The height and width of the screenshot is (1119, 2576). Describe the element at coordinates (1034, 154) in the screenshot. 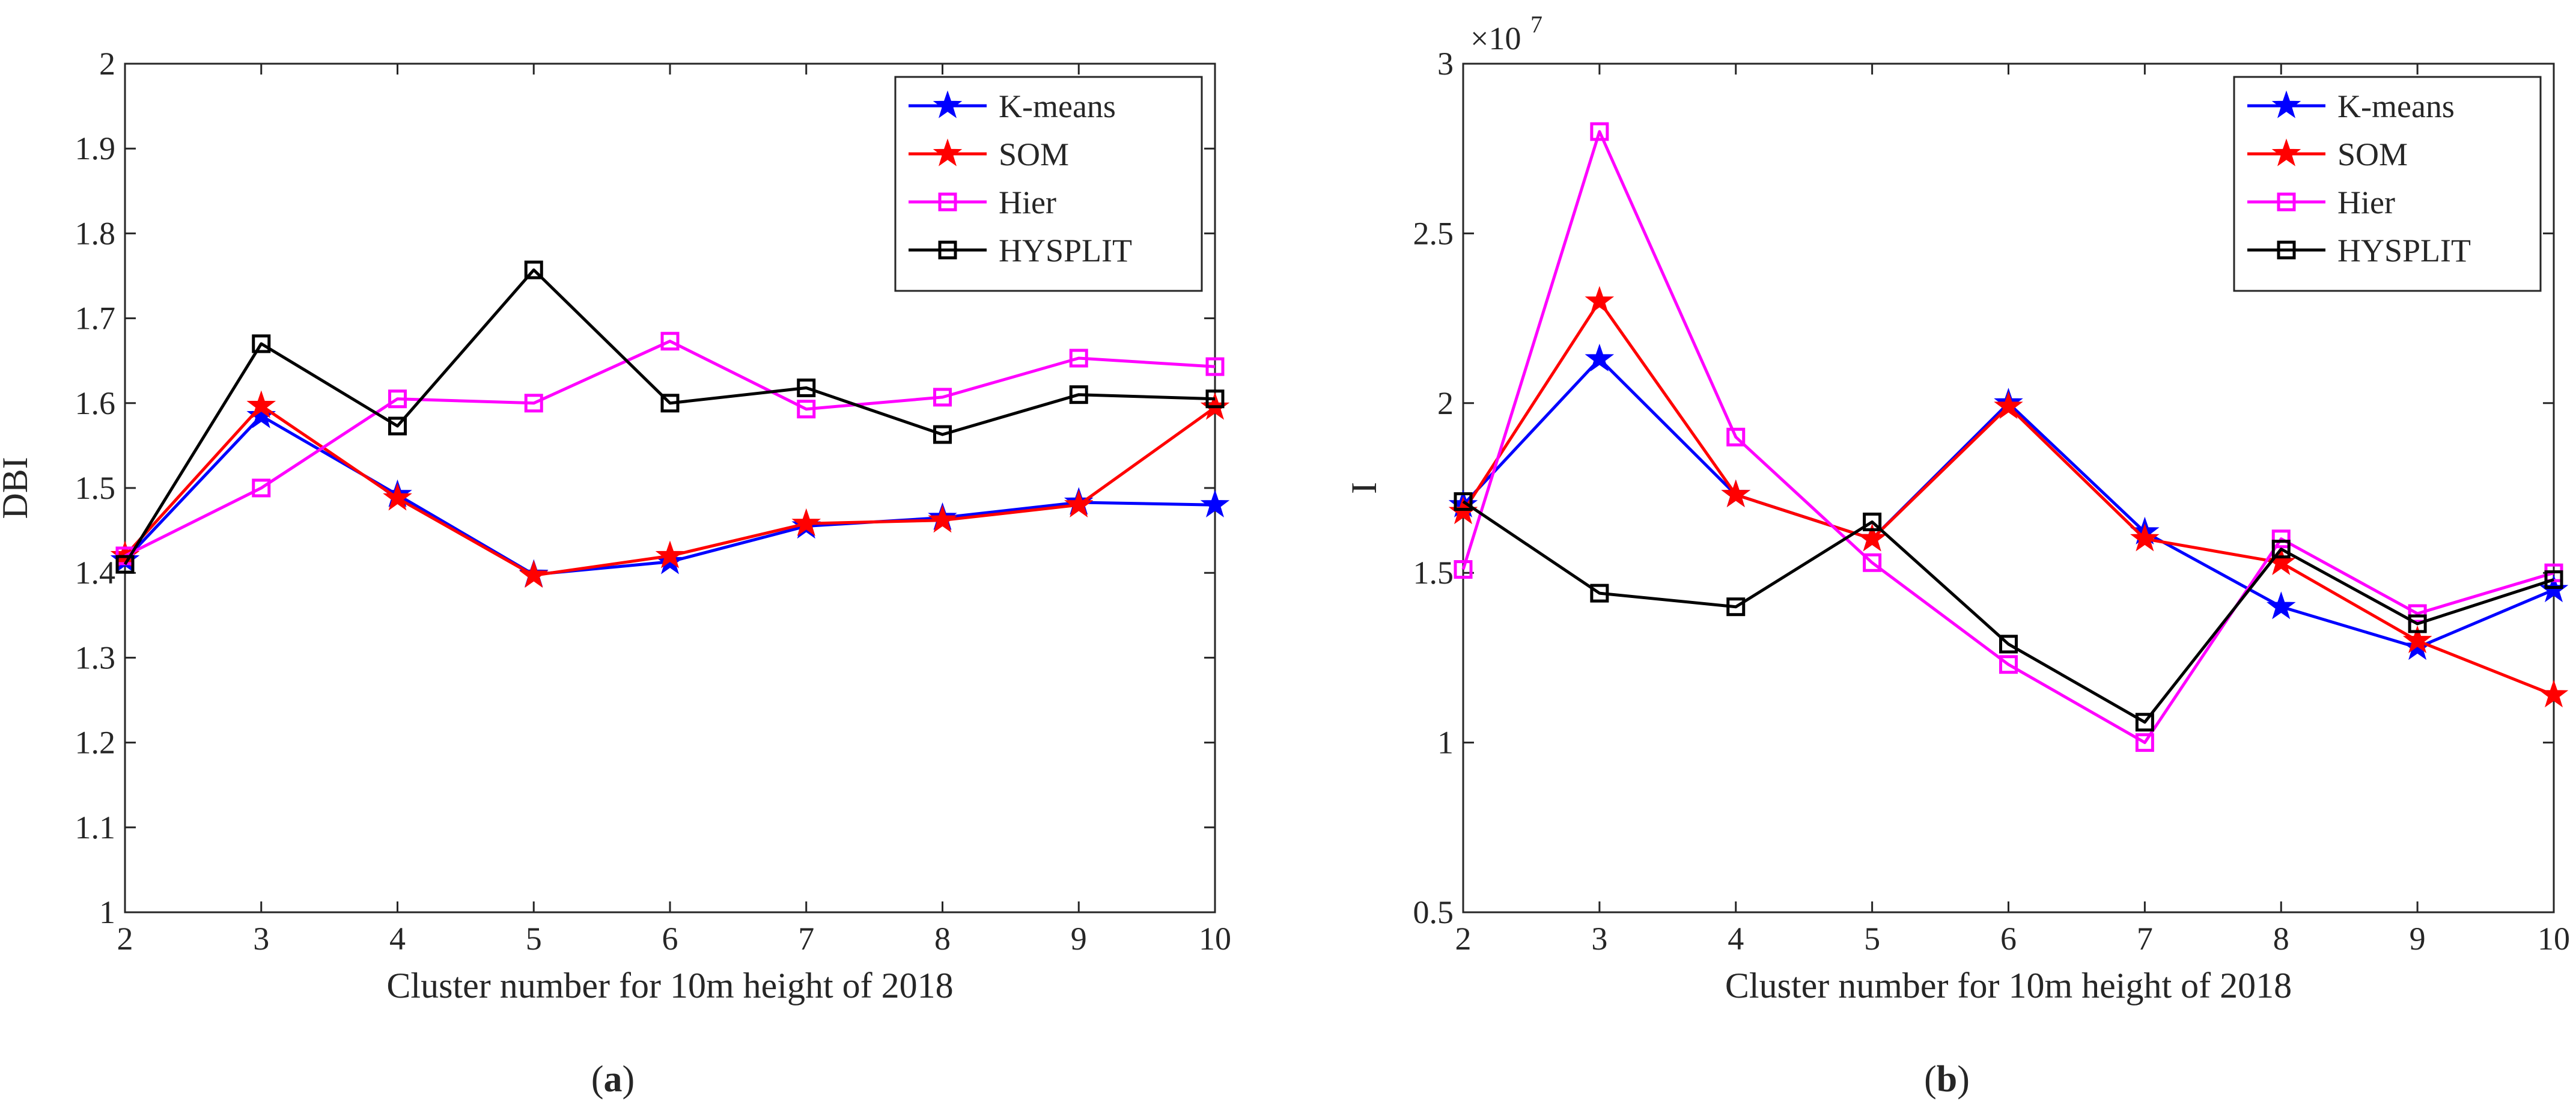

I see `legend-label: SOM` at that location.